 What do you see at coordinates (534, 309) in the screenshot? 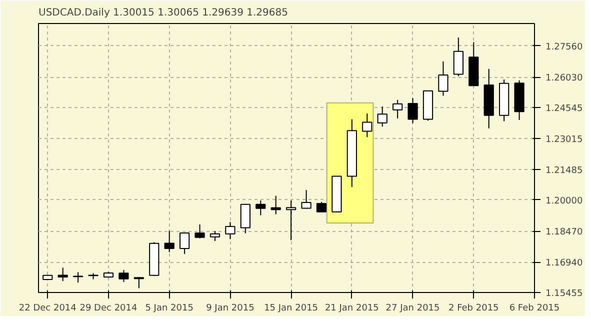
I see `x-tick-label: 6 Feb 2015` at bounding box center [534, 309].